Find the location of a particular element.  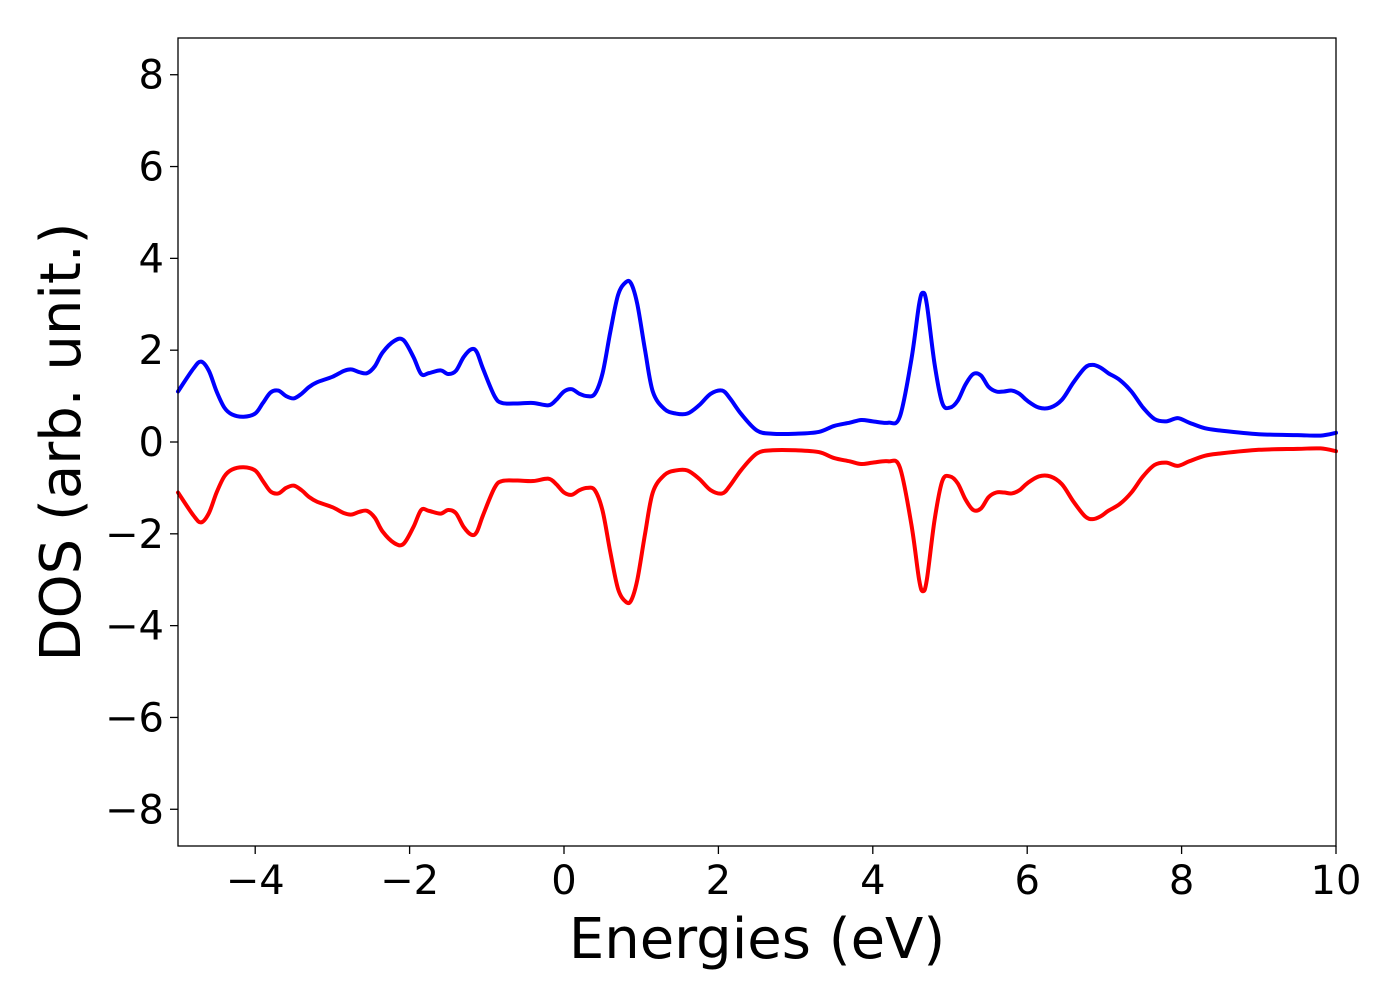

x-tick-label: 6 is located at coordinates (1026, 881).